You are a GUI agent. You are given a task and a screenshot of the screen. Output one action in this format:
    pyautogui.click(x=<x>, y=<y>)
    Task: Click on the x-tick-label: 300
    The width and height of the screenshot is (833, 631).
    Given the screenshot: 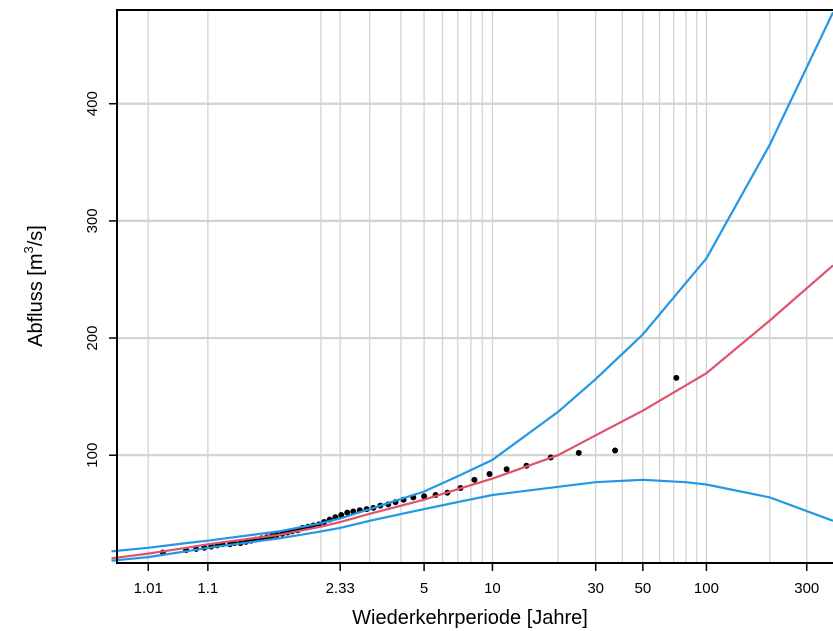 What is the action you would take?
    pyautogui.click(x=806, y=588)
    